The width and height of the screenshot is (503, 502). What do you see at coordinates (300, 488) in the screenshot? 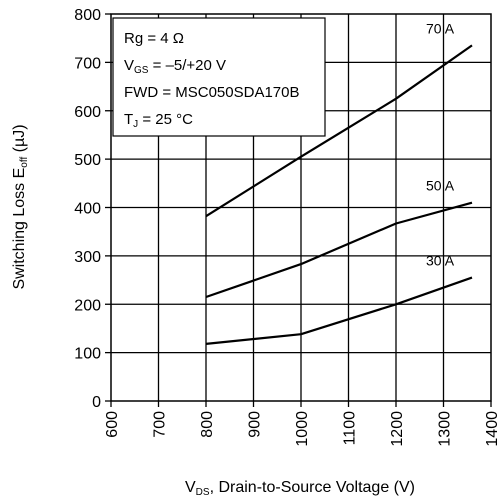
I see `x-axis-label: VDS, Drain-to-Source Voltage (V)` at bounding box center [300, 488].